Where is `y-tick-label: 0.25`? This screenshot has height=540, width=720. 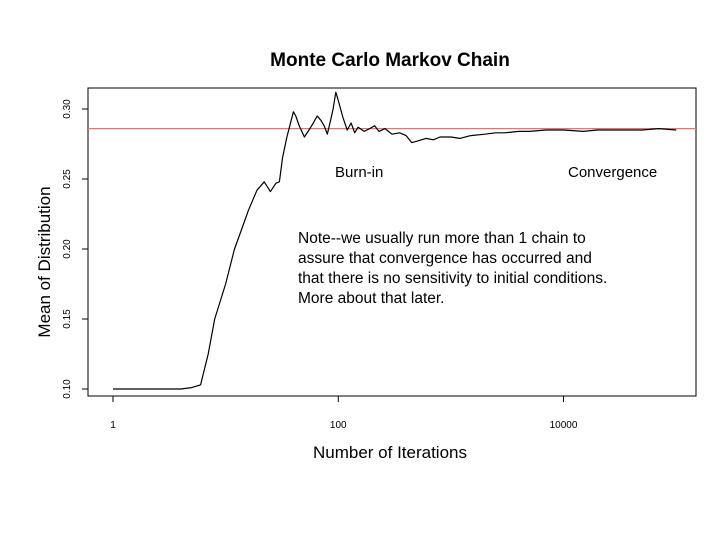
y-tick-label: 0.25 is located at coordinates (67, 179).